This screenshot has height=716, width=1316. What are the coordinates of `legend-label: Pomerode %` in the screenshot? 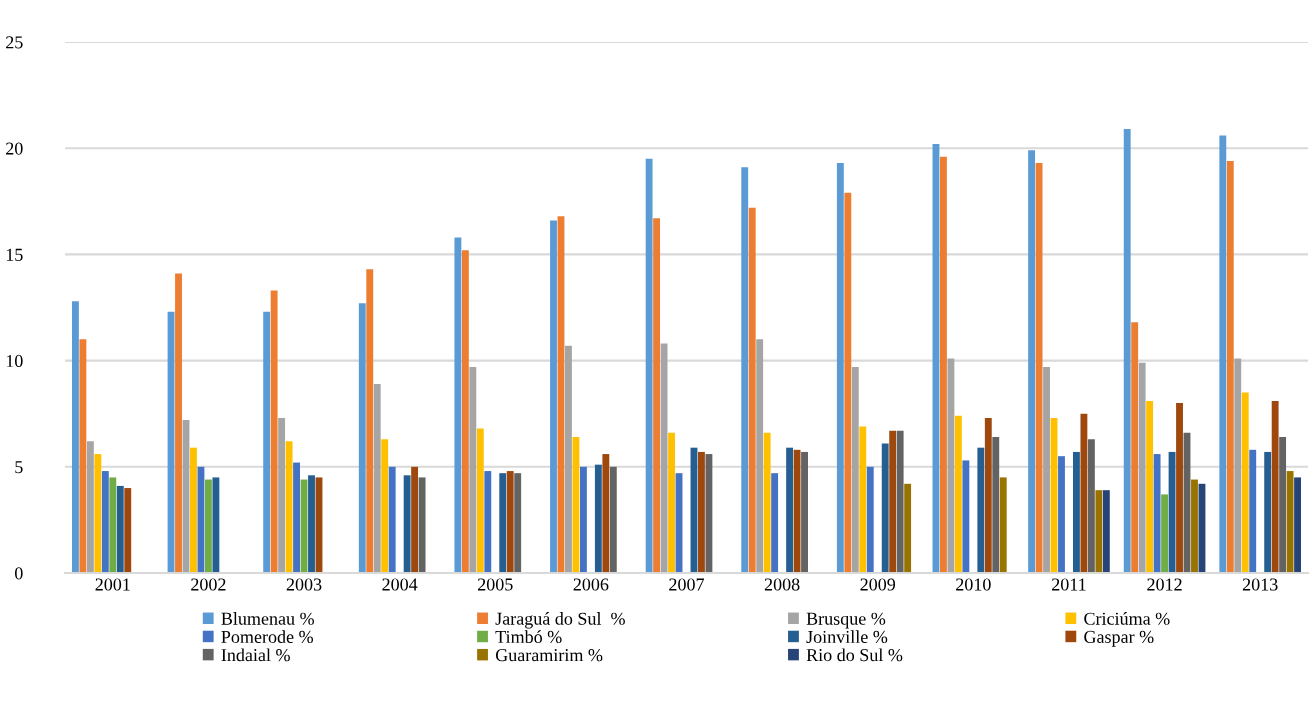 It's located at (267, 637).